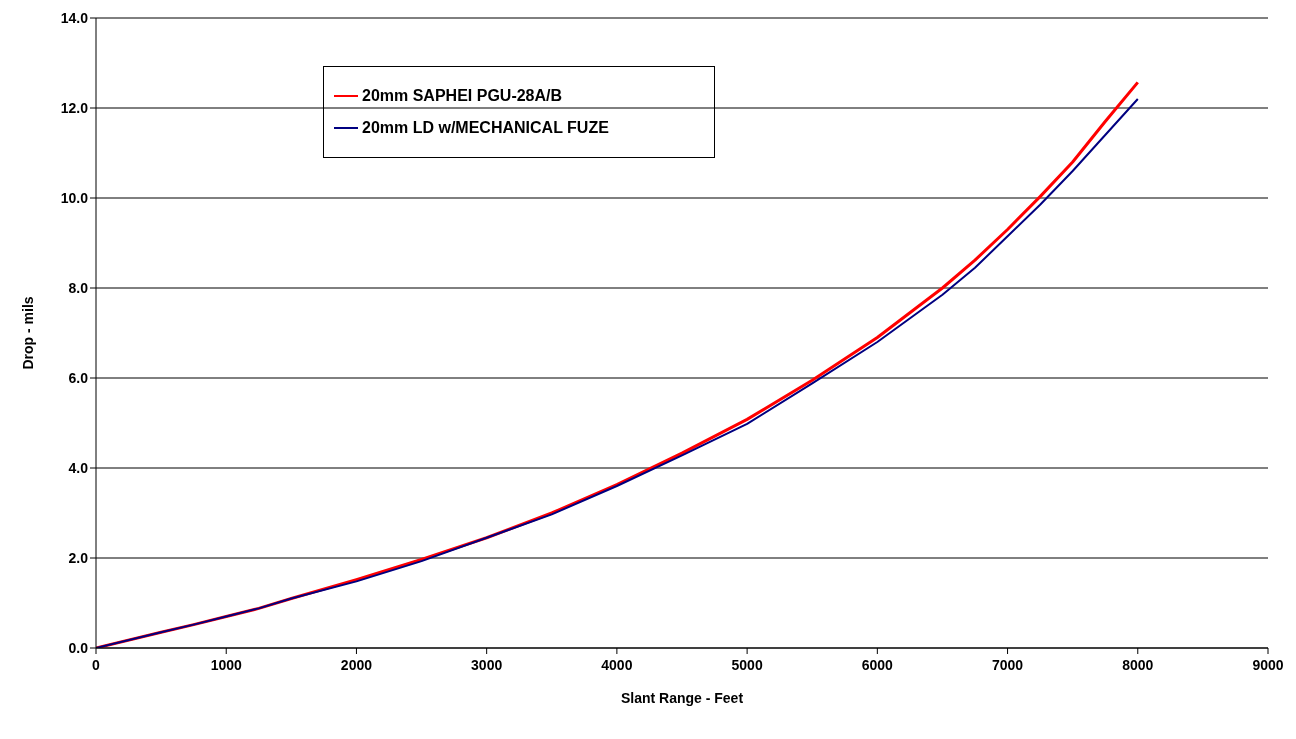  Describe the element at coordinates (747, 665) in the screenshot. I see `x-tick-label: 5000` at that location.